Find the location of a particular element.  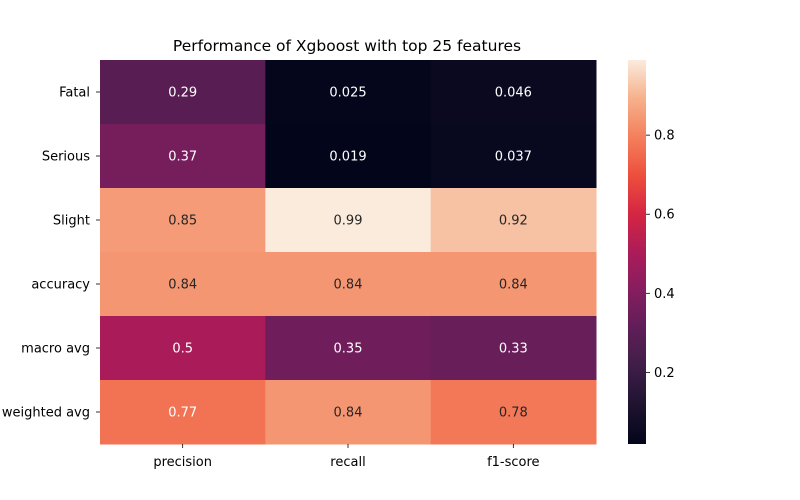

cell-value-label: 0.77 is located at coordinates (182, 413).